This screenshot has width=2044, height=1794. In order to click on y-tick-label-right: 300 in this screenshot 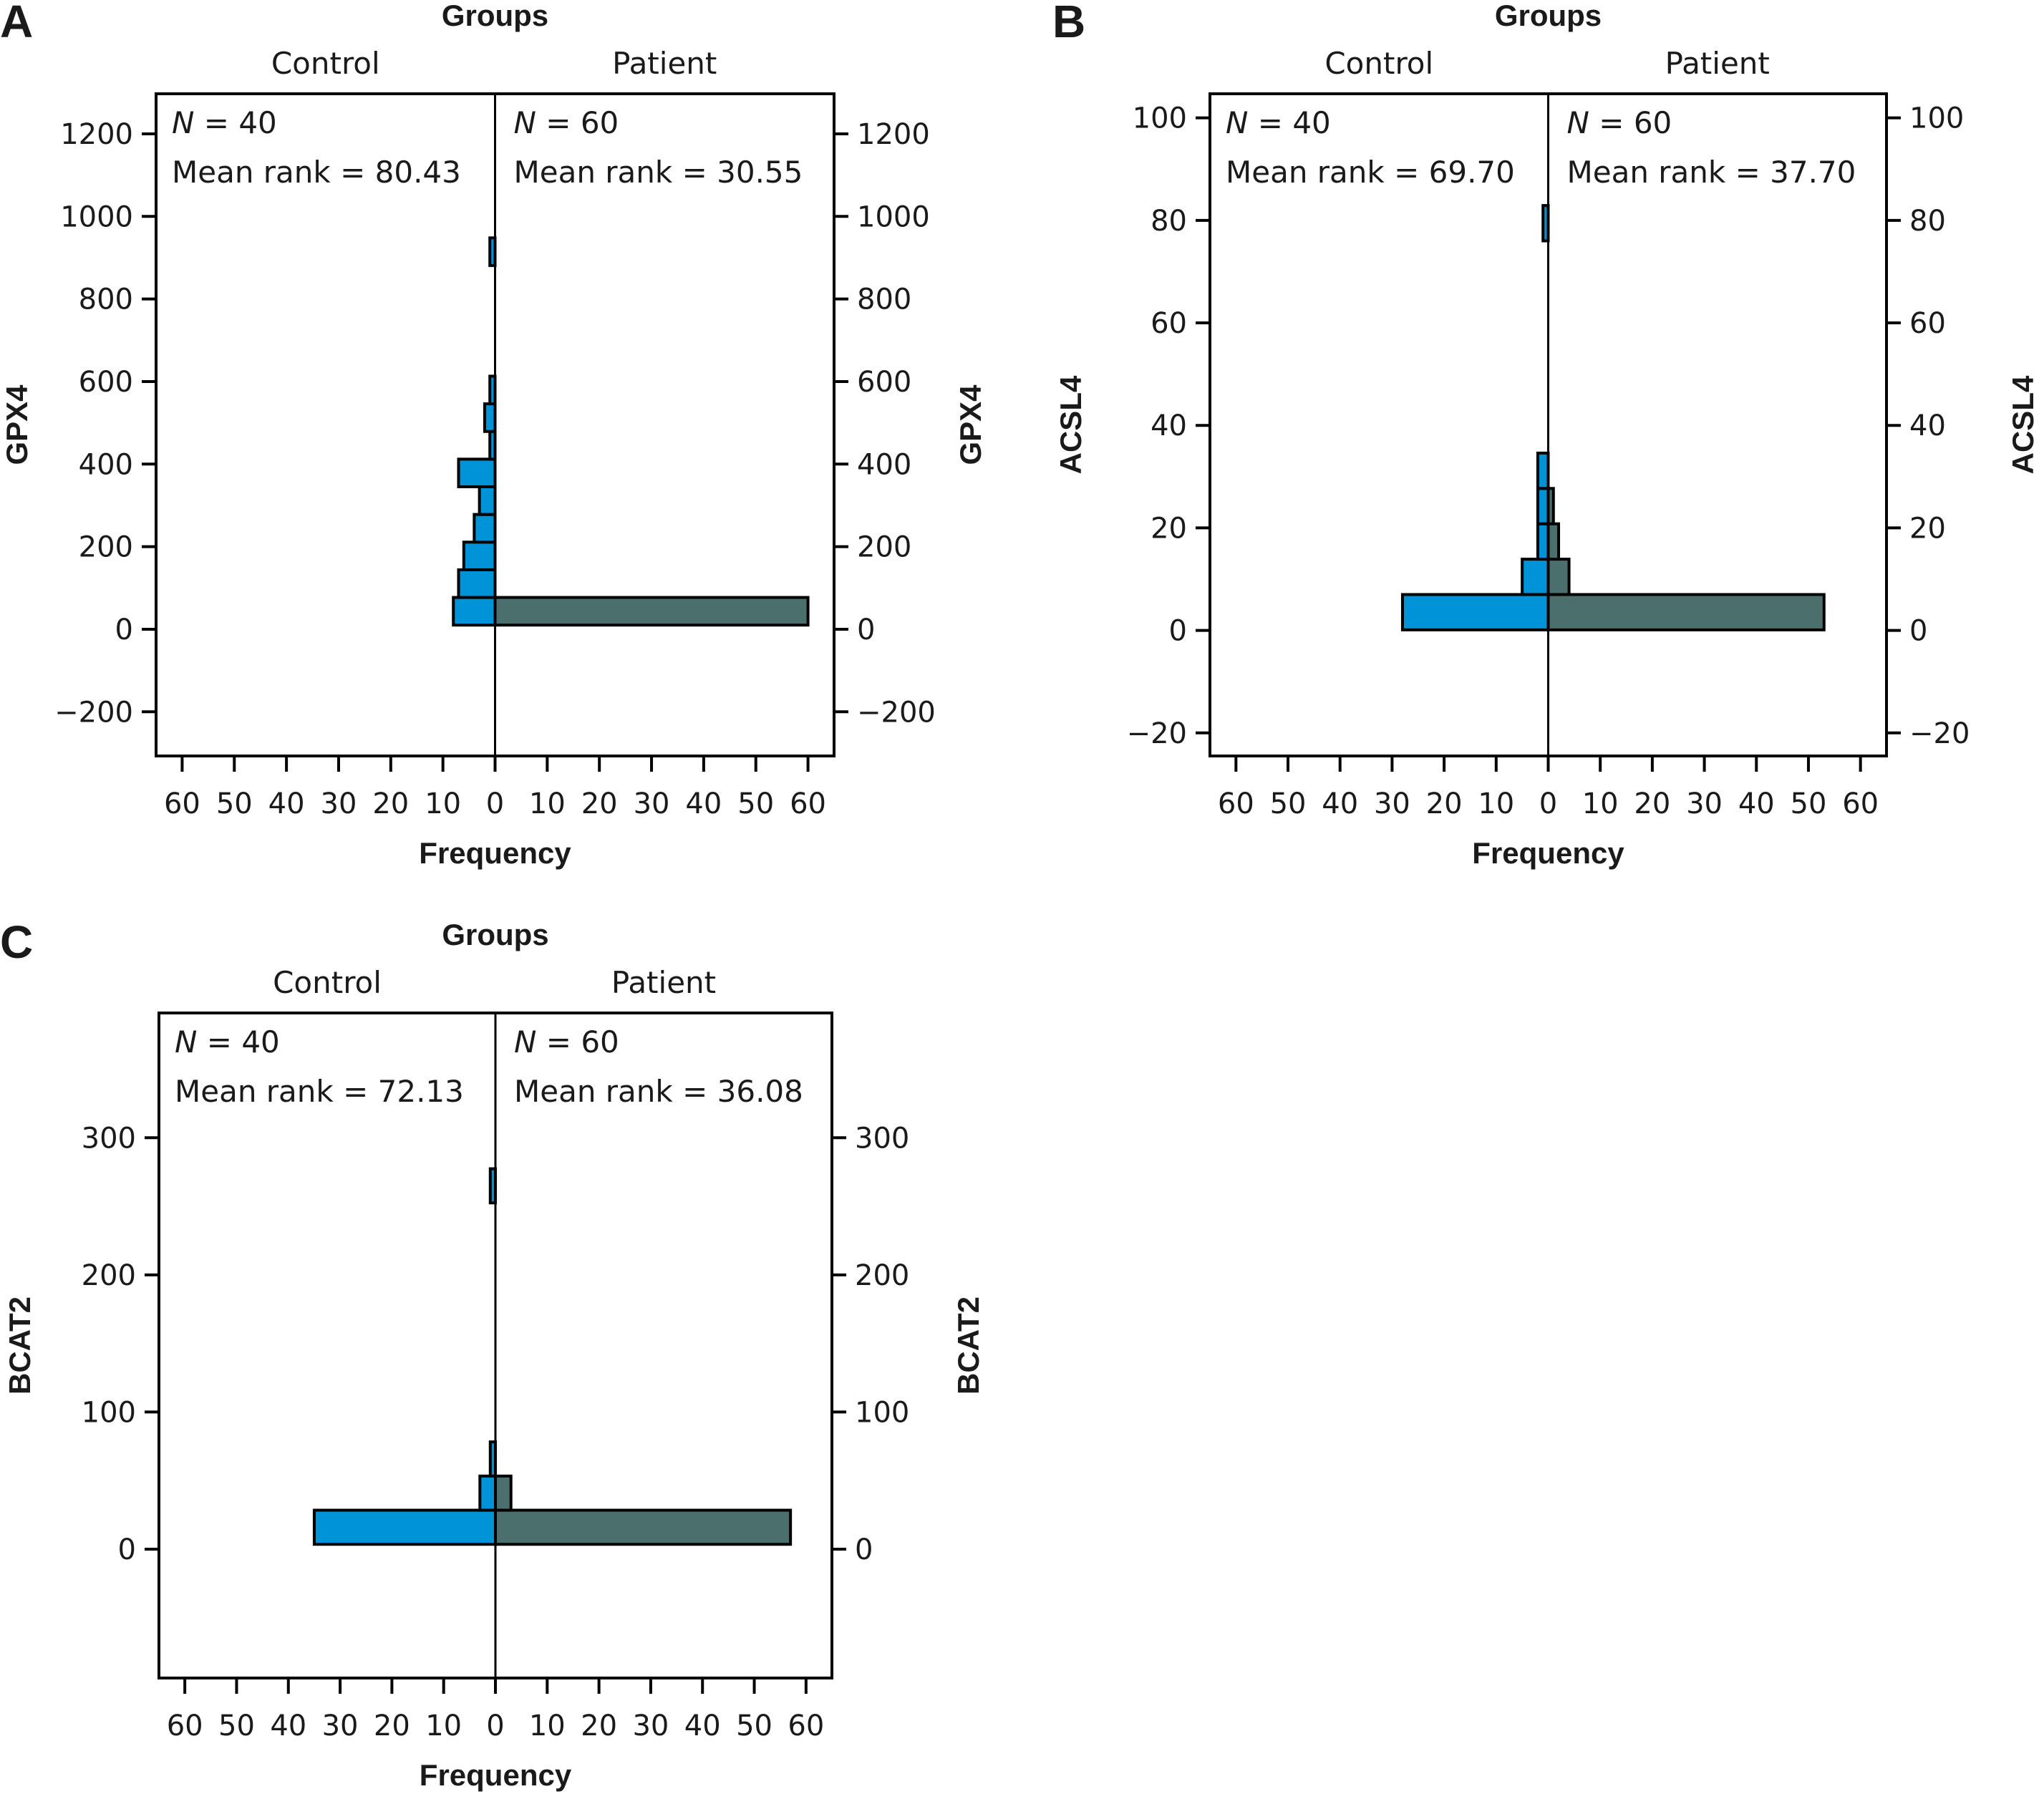, I will do `click(882, 1139)`.